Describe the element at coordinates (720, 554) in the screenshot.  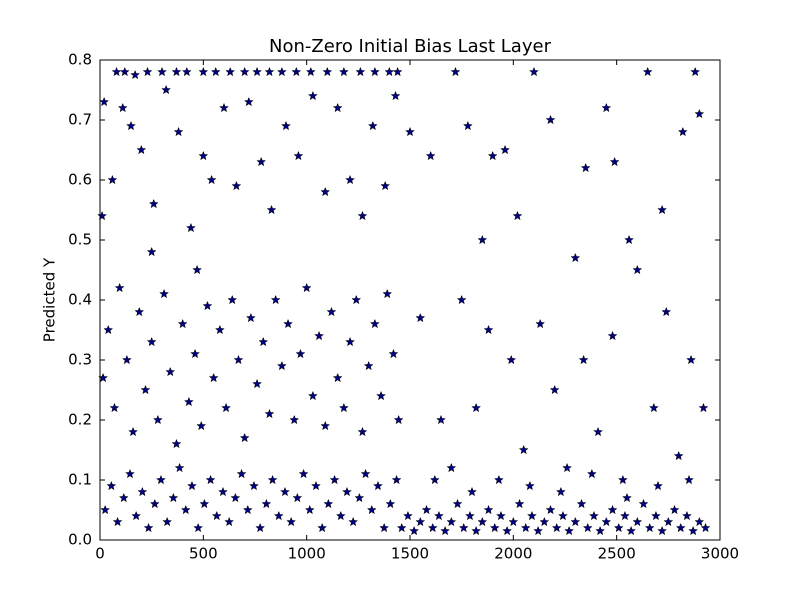
I see `x-tick-label: 3000` at that location.